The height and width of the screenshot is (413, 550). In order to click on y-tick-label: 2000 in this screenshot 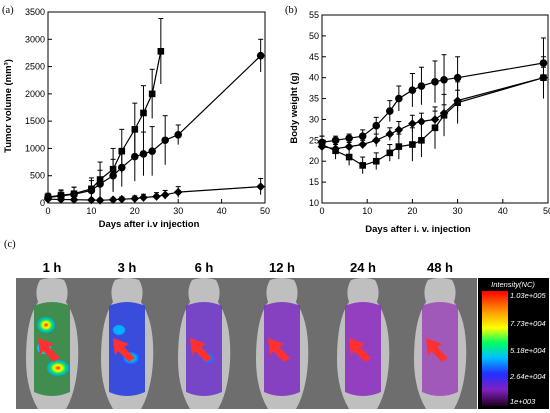, I will do `click(35, 94)`.